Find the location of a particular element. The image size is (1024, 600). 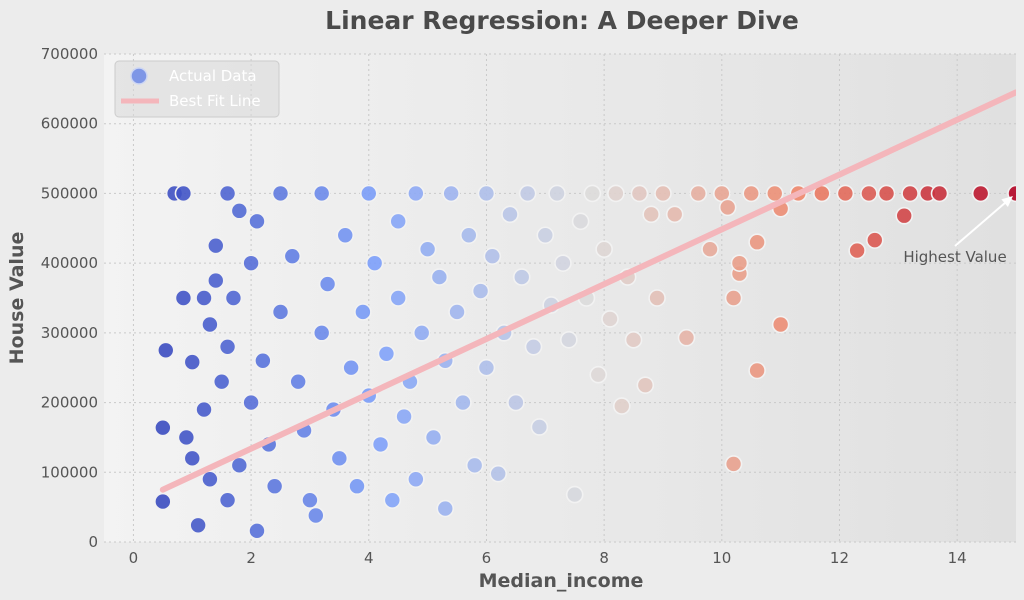

x-tick-label: 12 is located at coordinates (839, 558).